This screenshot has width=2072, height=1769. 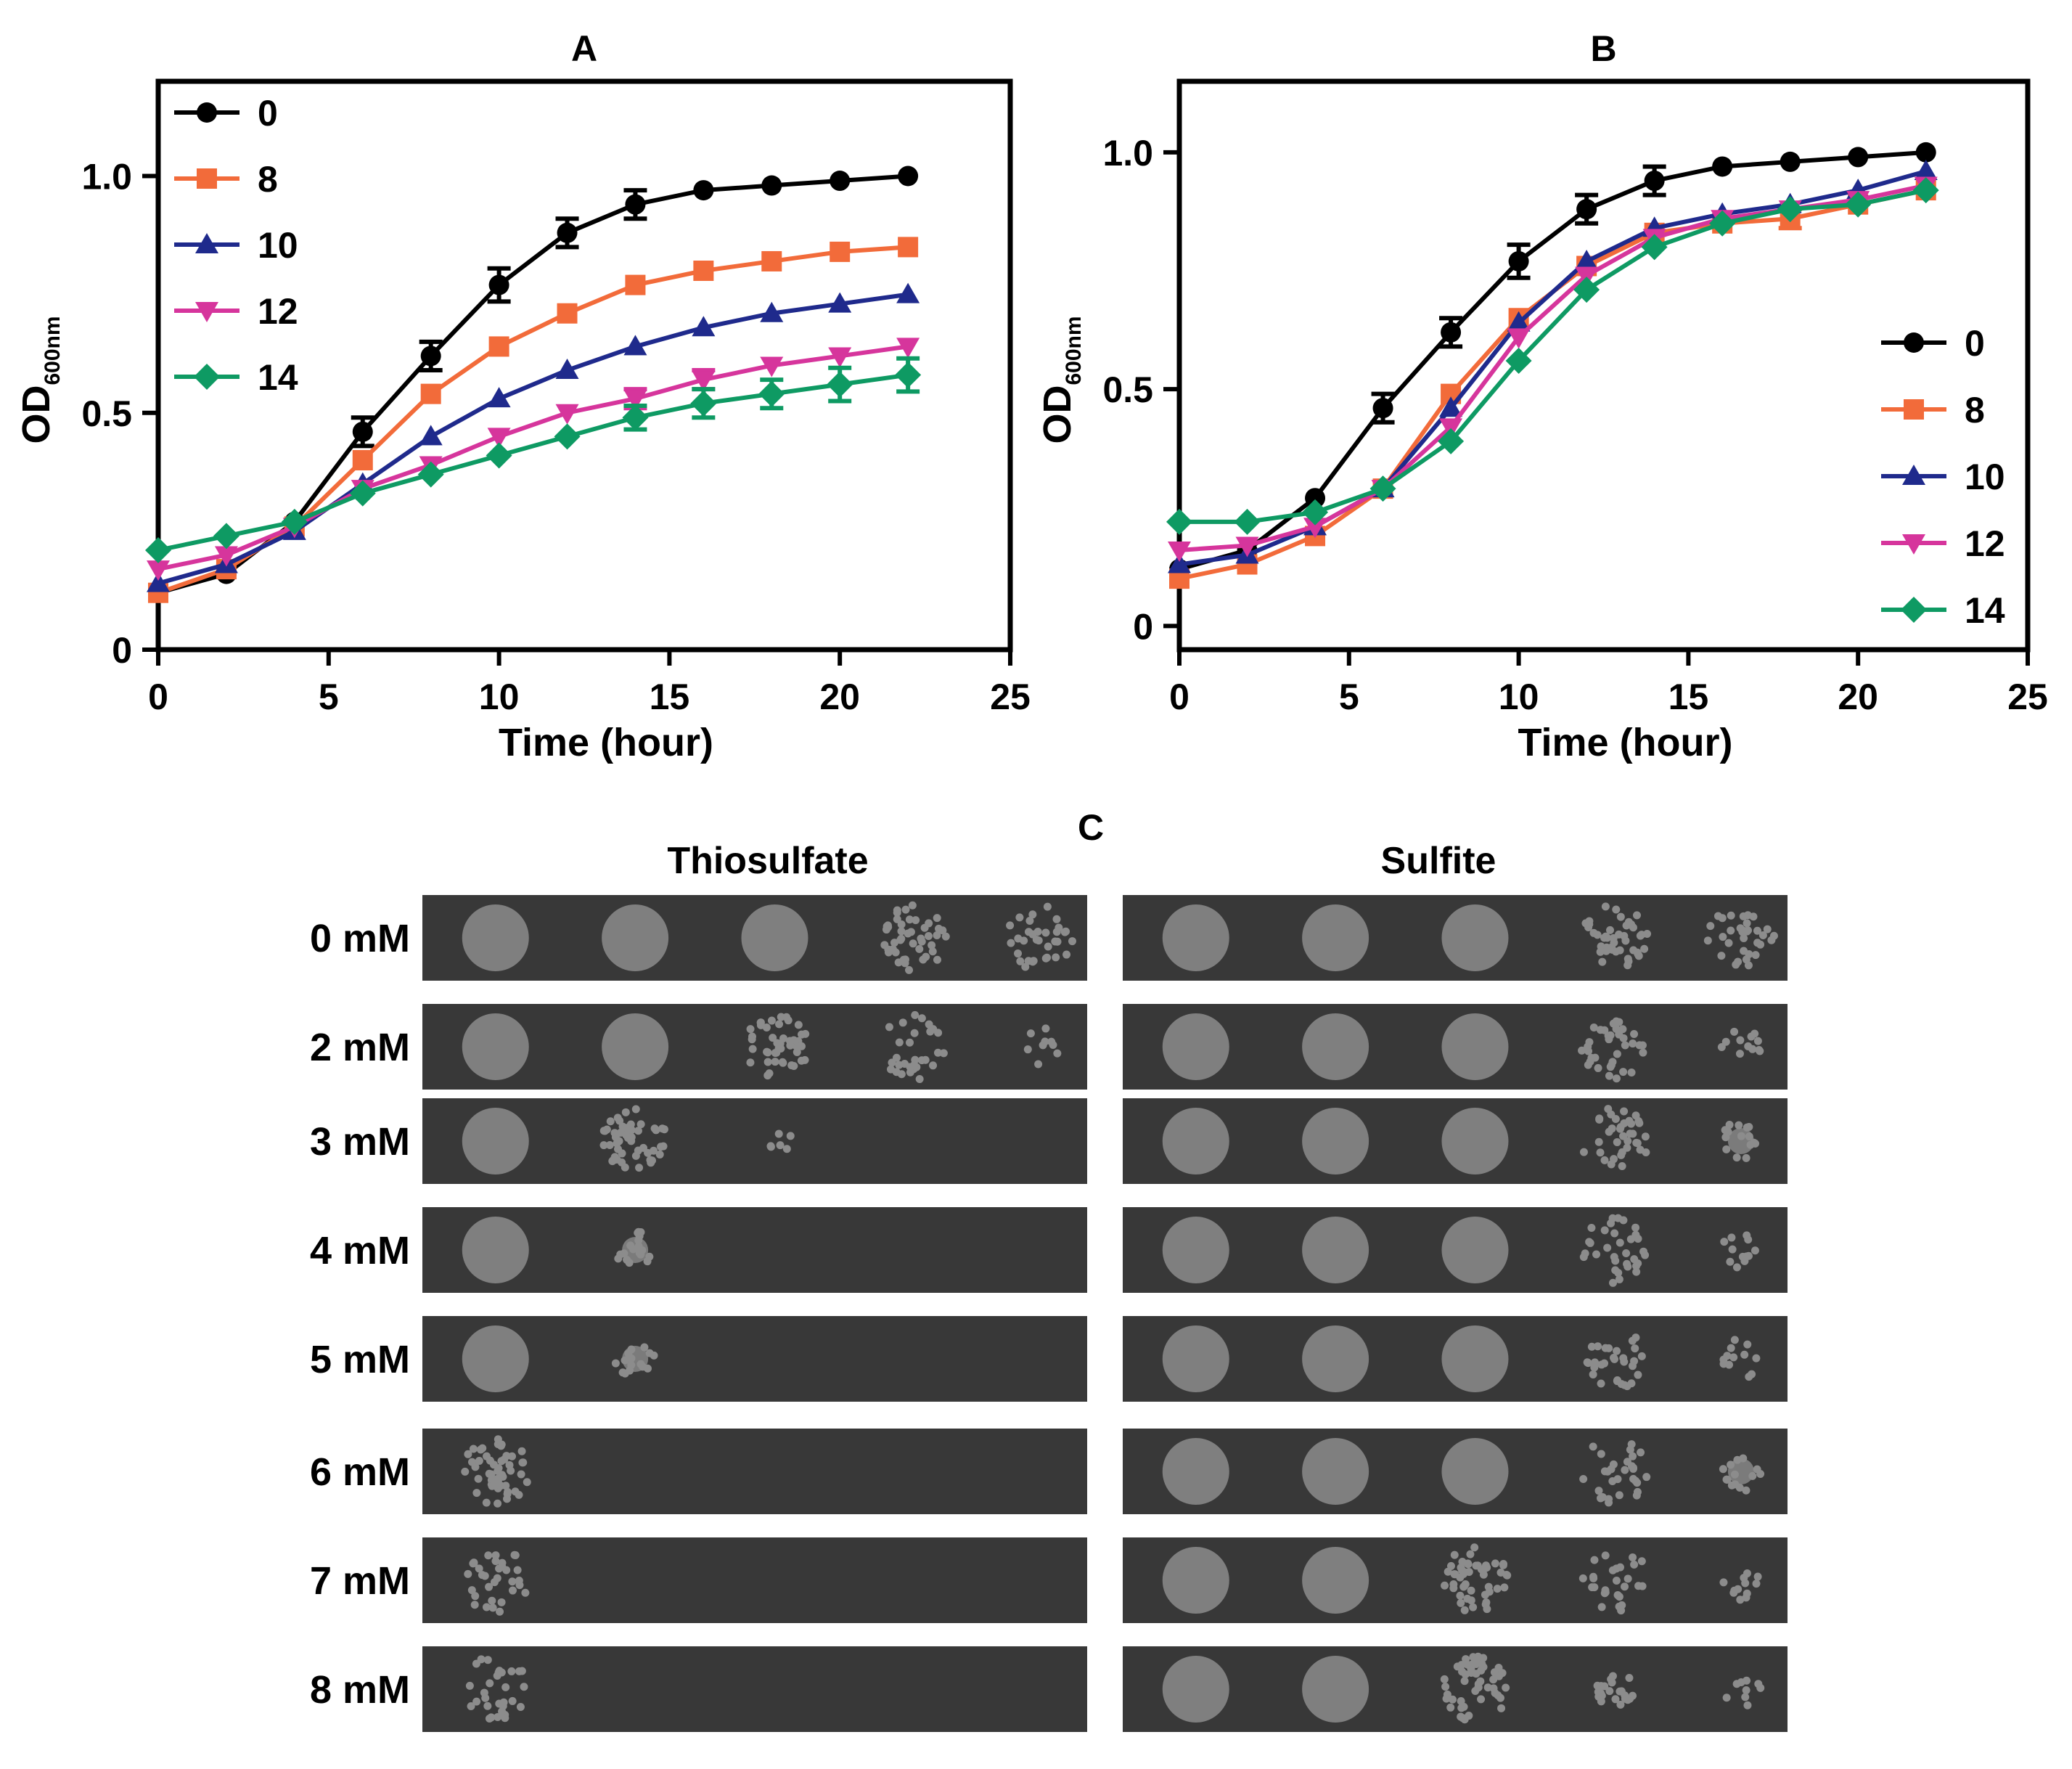 I want to click on y-axis-label-sub: 600nm, so click(x=1074, y=350).